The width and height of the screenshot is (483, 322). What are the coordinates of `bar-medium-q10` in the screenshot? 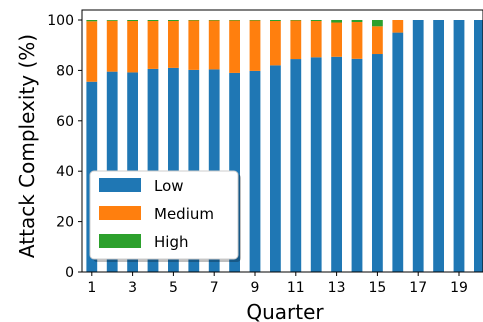 It's located at (275, 43).